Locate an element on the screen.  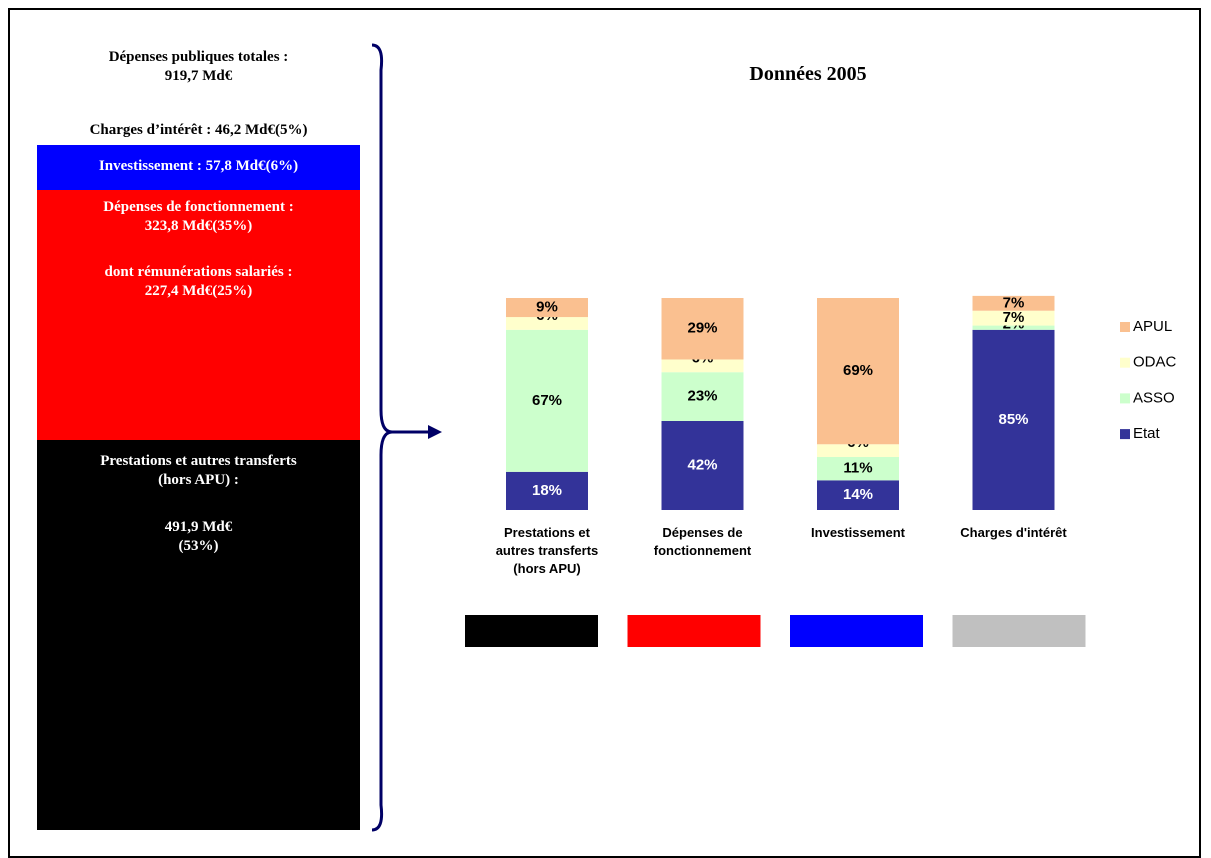
data-label: 11% is located at coordinates (857, 468).